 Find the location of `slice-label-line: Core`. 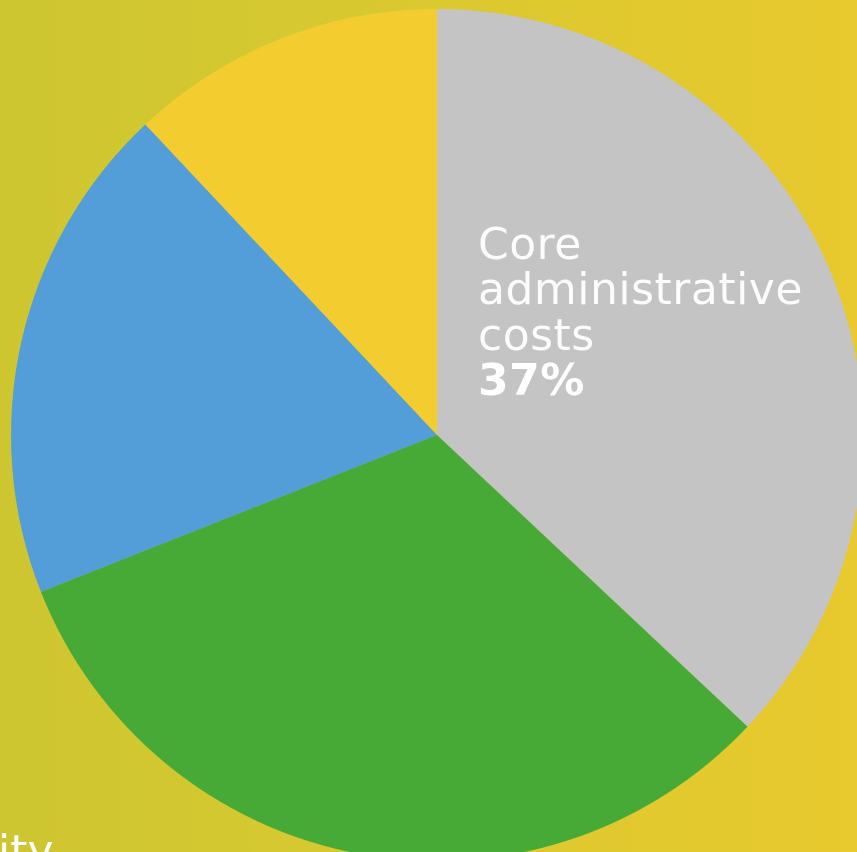

slice-label-line: Core is located at coordinates (530, 244).